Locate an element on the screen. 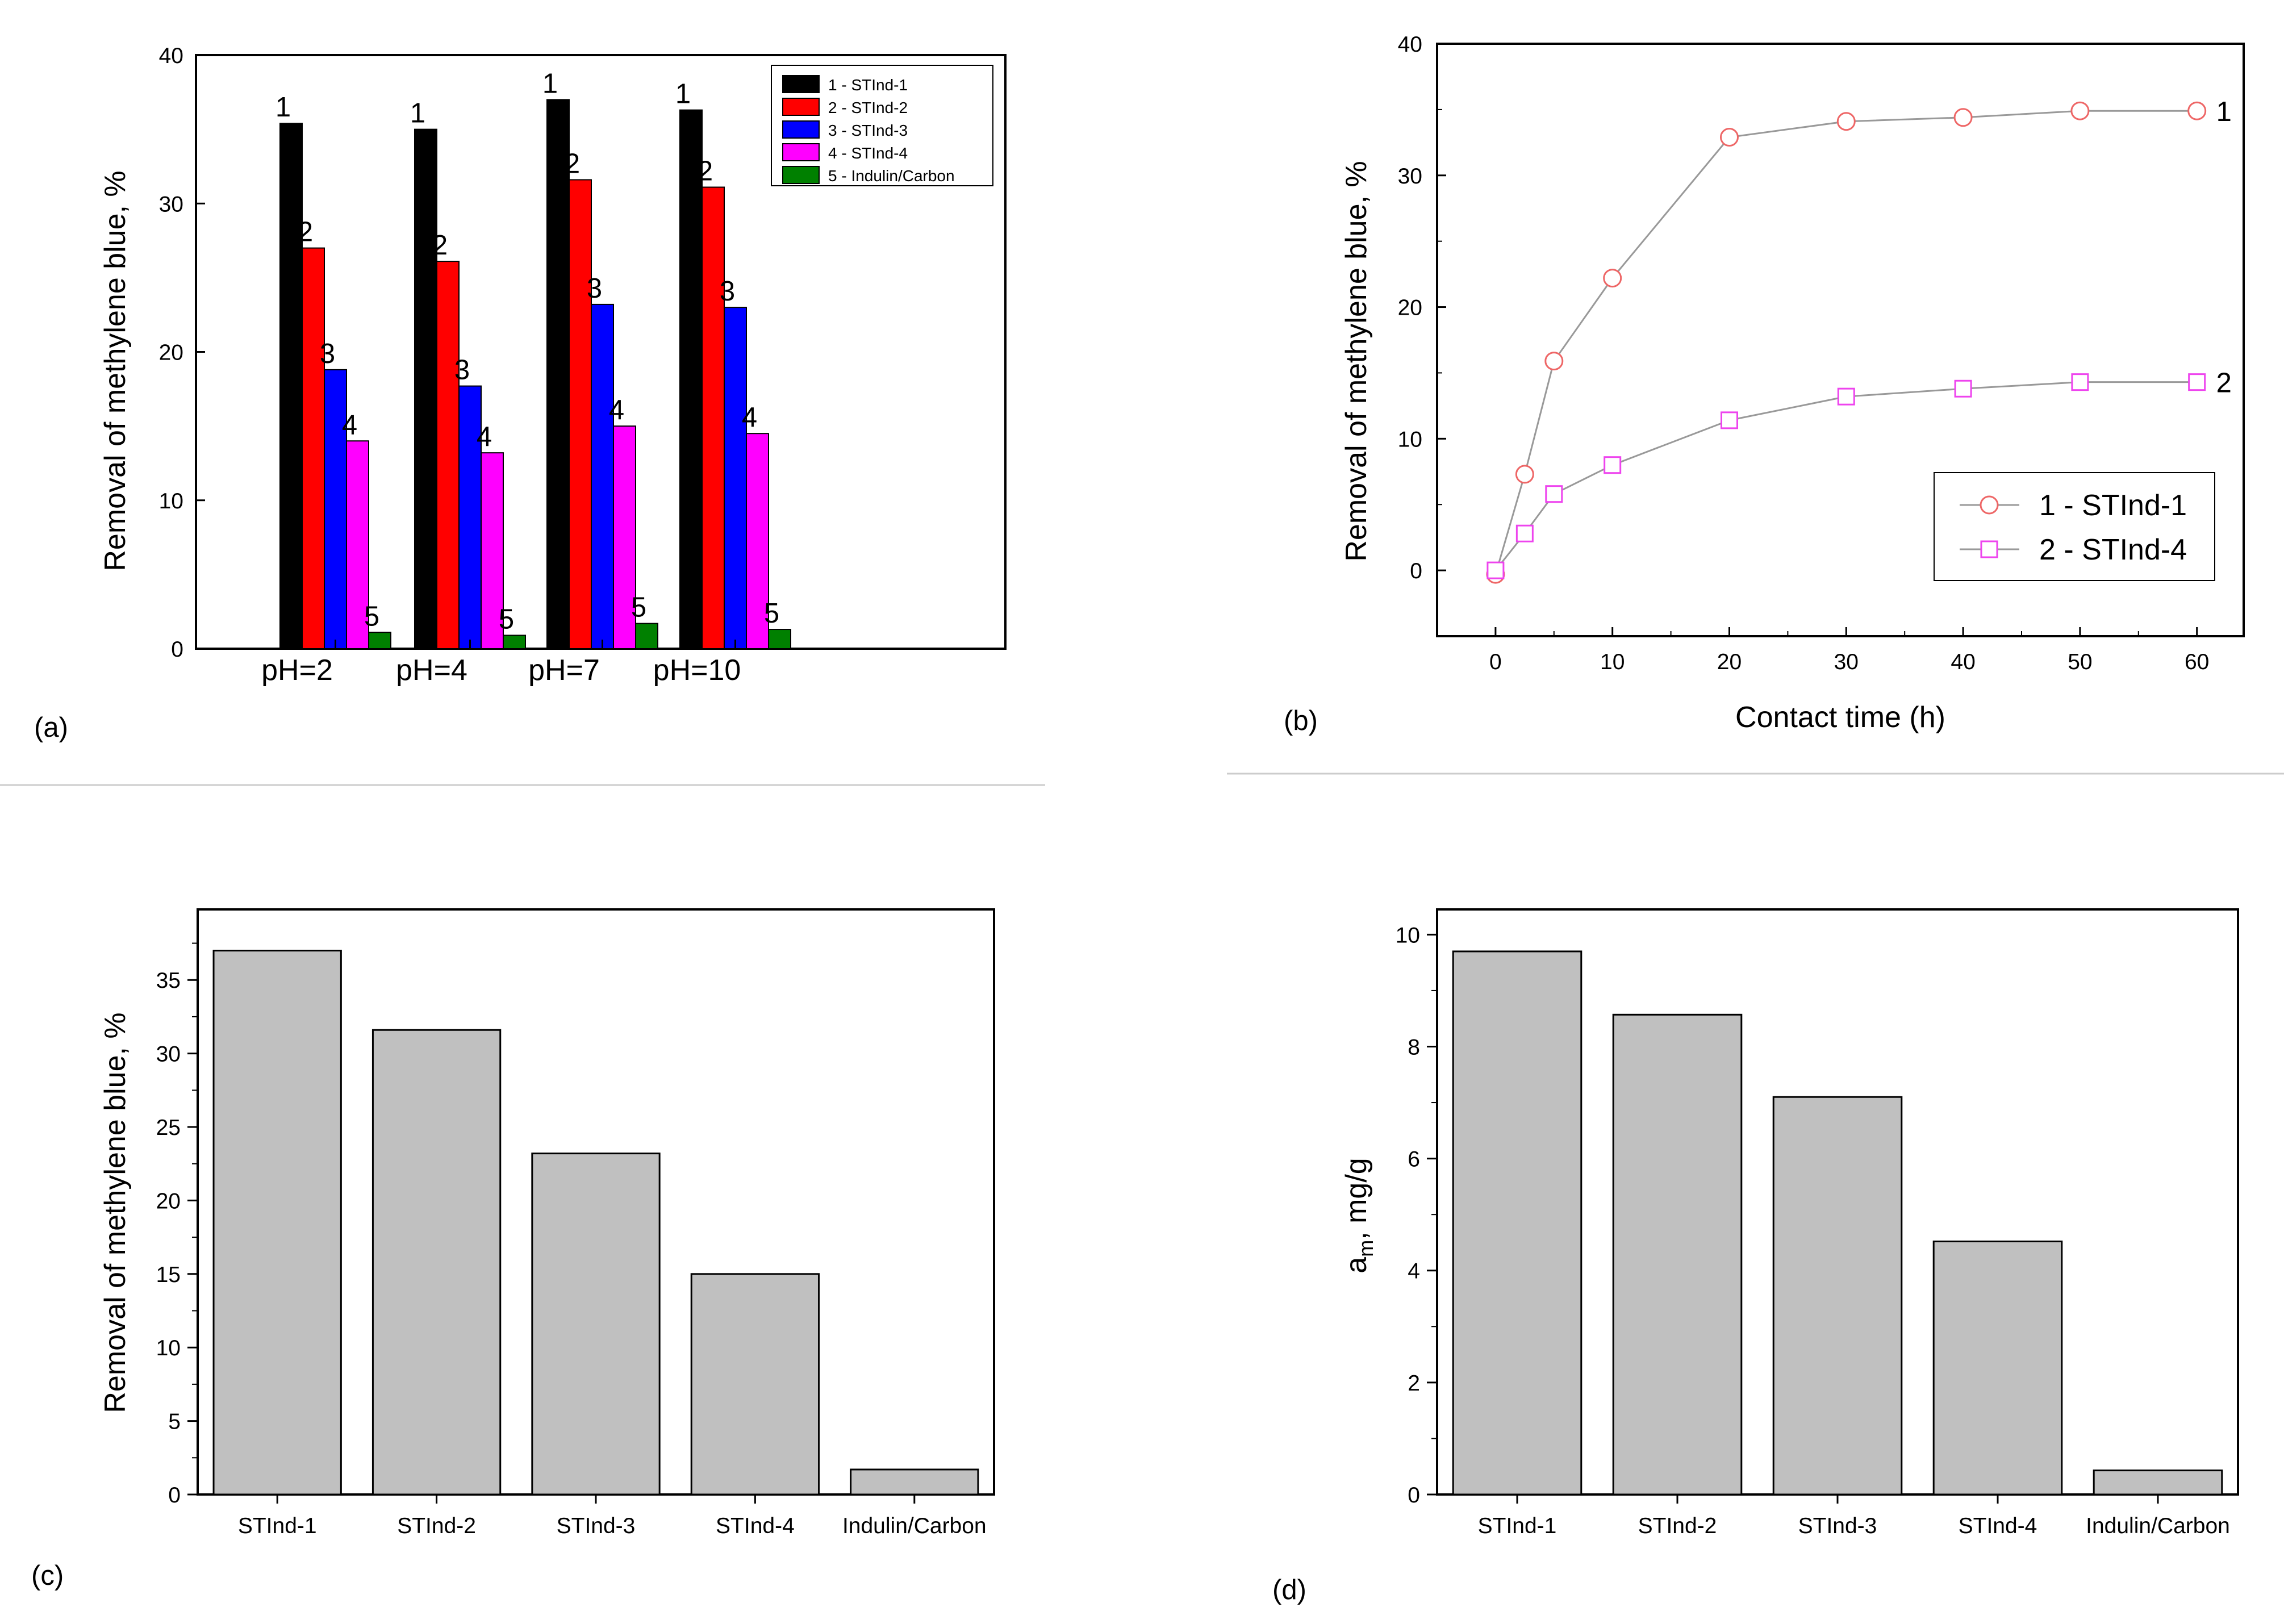 The width and height of the screenshot is (2284, 1624). chart-d-category-label: STInd-4 is located at coordinates (1998, 1526).